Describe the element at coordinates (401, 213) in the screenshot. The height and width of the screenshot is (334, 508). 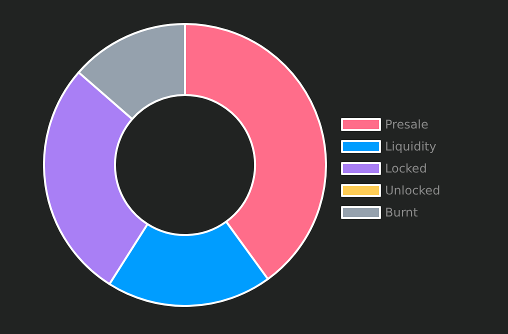
I see `legend-label: Burnt` at that location.